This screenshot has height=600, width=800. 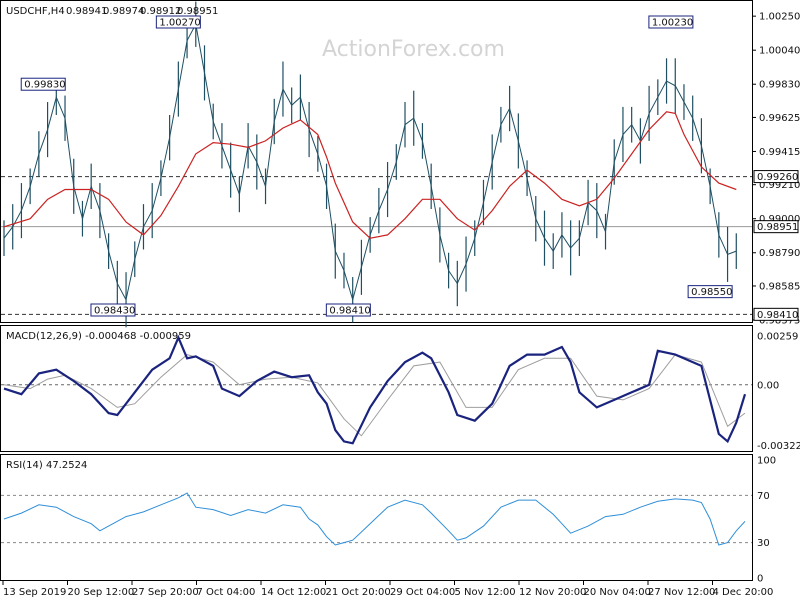 I want to click on rsi-tick-label: 30, so click(x=763, y=543).